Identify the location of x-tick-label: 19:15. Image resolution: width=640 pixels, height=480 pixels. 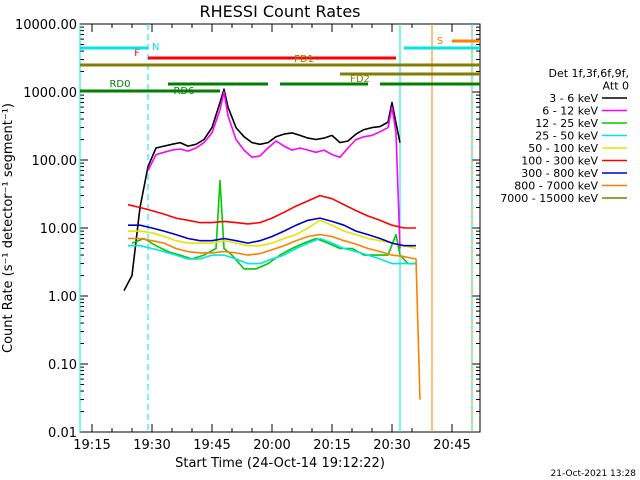
(91, 445).